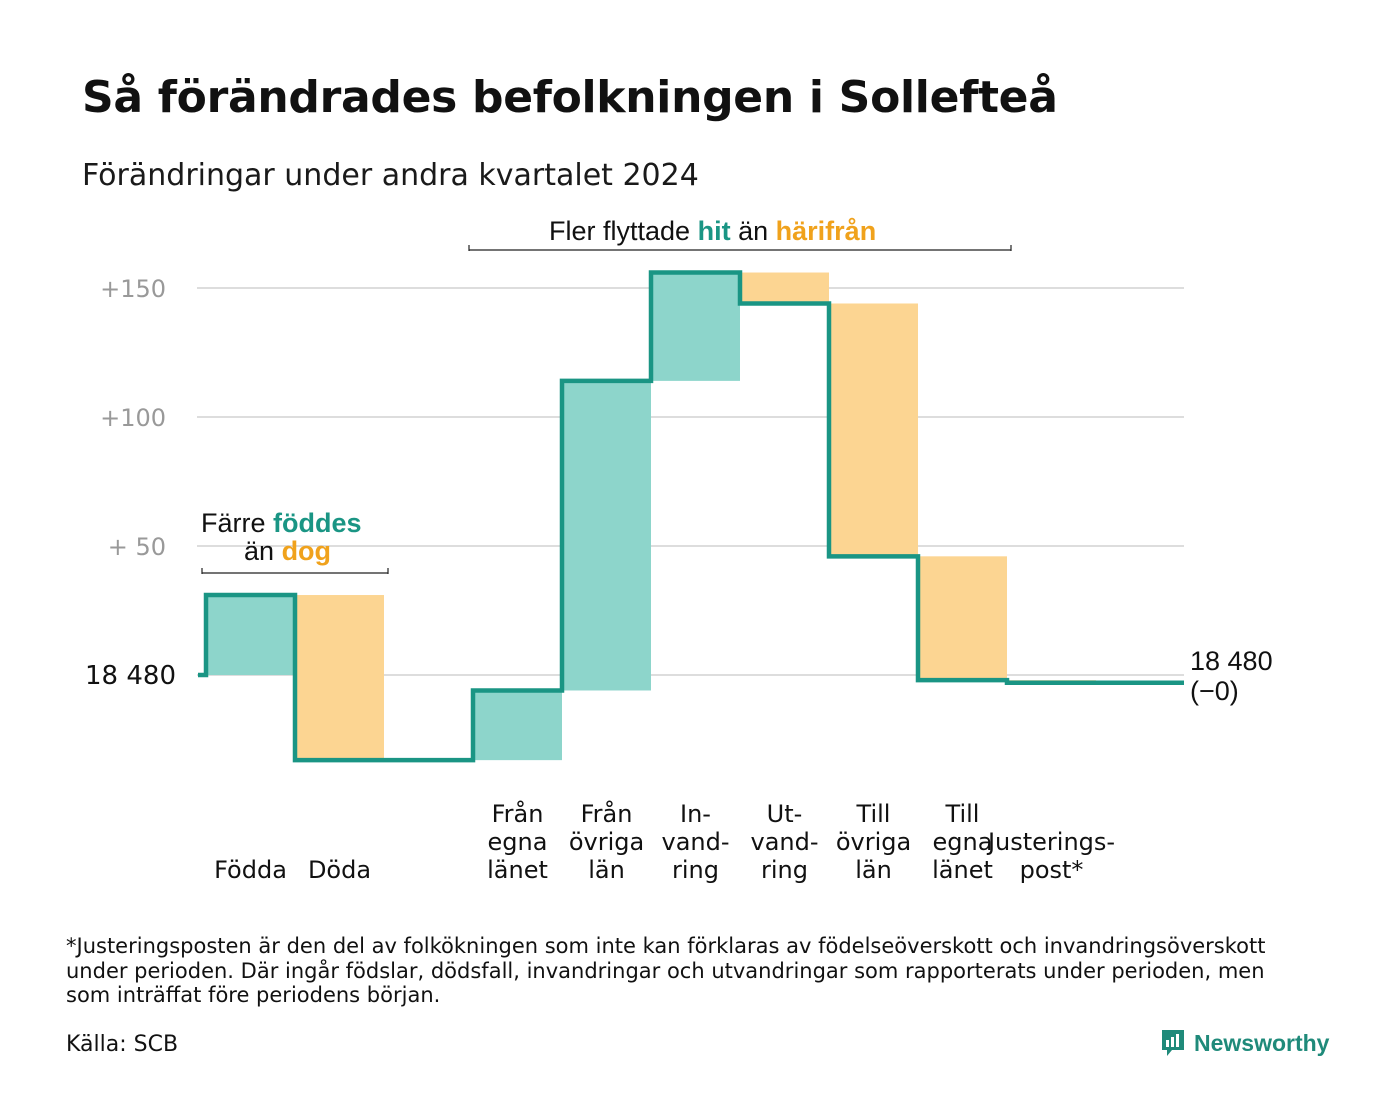  I want to click on category-label-line: Justerings-, so click(1051, 842).